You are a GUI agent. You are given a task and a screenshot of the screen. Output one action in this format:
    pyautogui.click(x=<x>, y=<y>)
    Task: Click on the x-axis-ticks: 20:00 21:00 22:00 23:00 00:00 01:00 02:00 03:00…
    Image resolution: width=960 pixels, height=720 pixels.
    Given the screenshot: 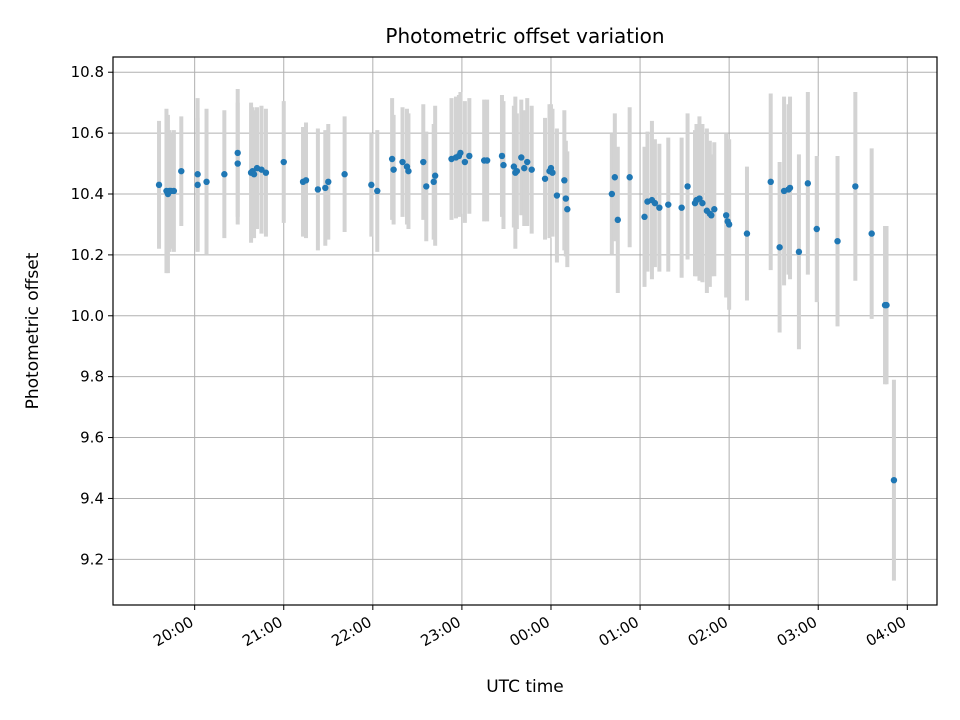 What is the action you would take?
    pyautogui.click(x=529, y=627)
    